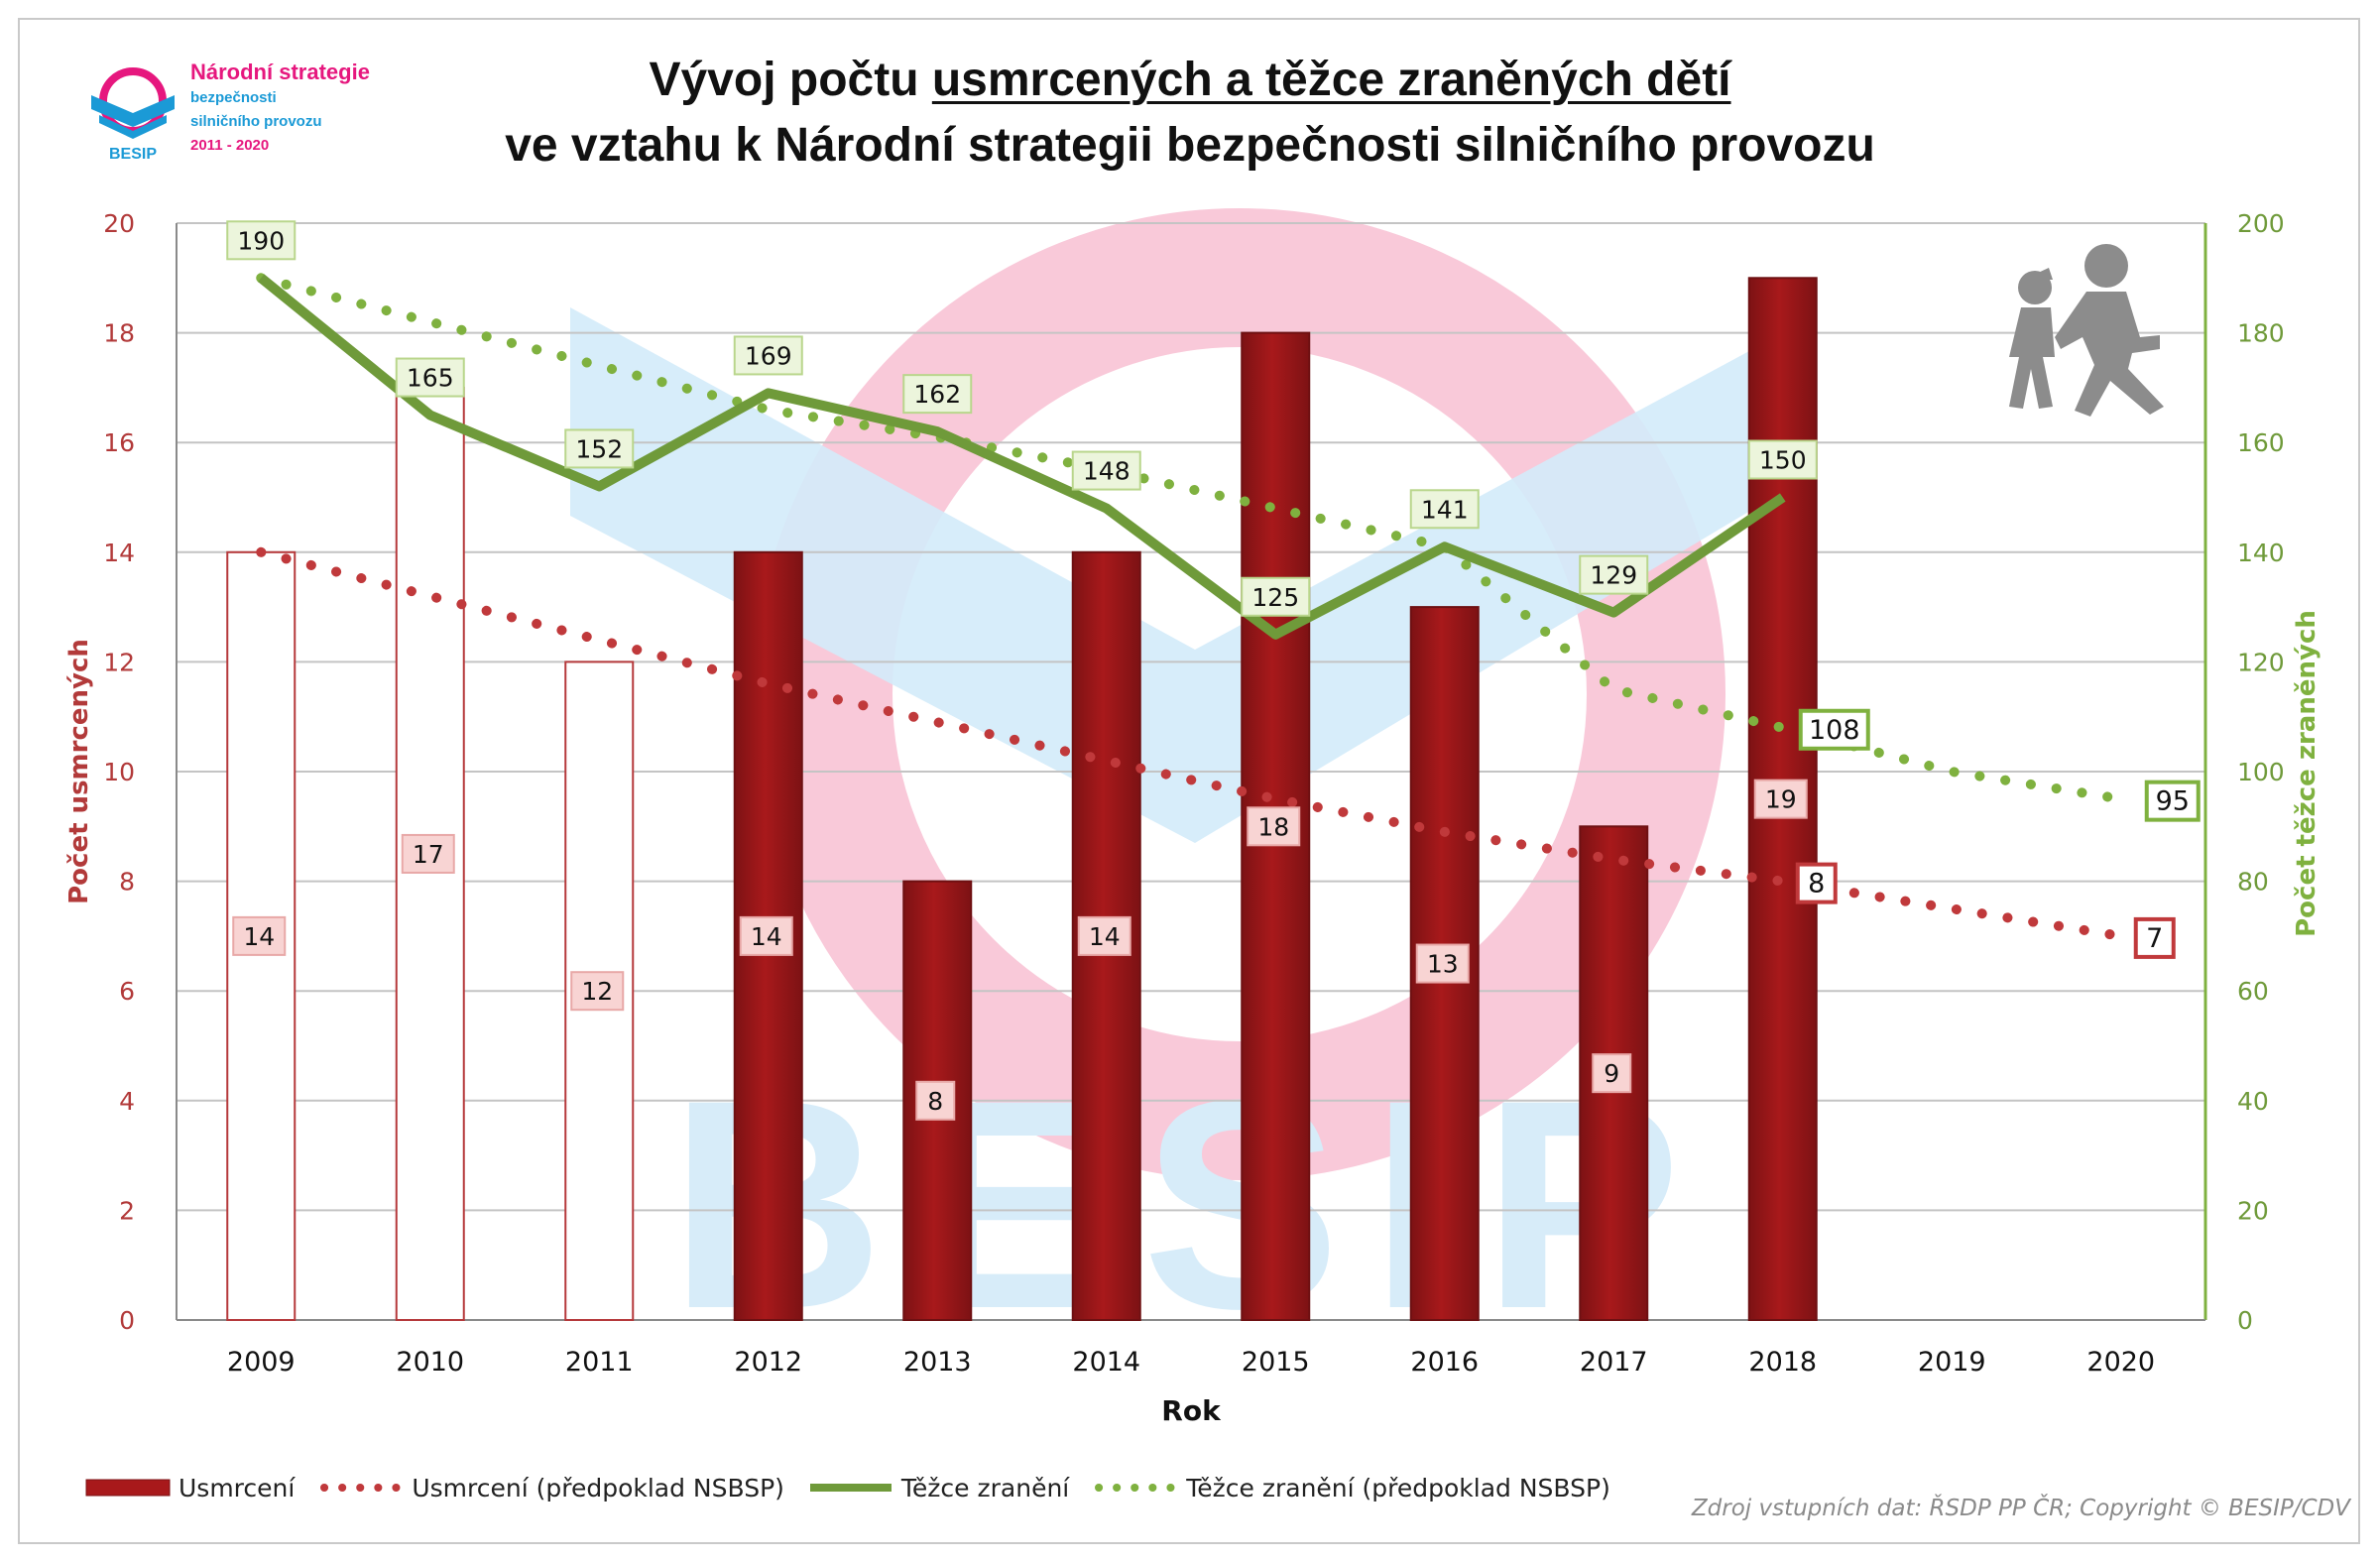 The width and height of the screenshot is (2380, 1562). I want to click on y-left-tick-label: 20, so click(119, 223).